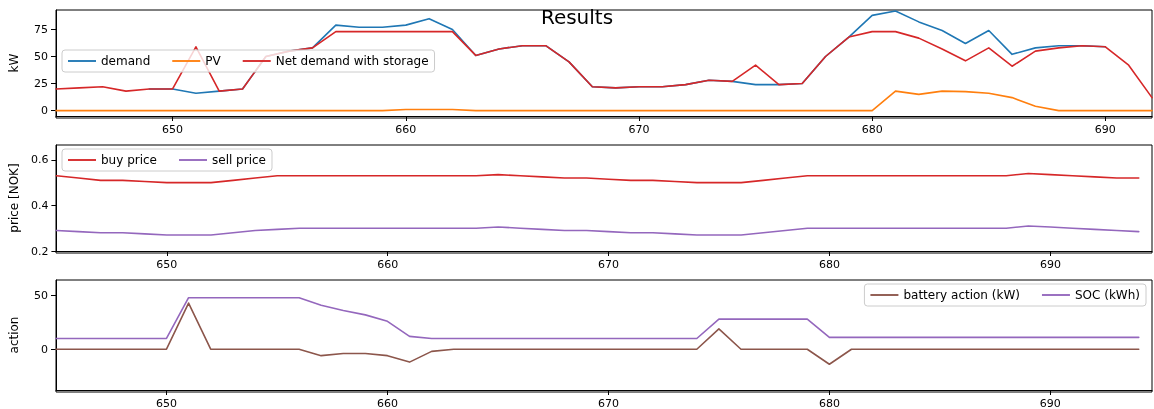 The width and height of the screenshot is (1154, 409). Describe the element at coordinates (239, 160) in the screenshot. I see `legend-label: sell price` at that location.